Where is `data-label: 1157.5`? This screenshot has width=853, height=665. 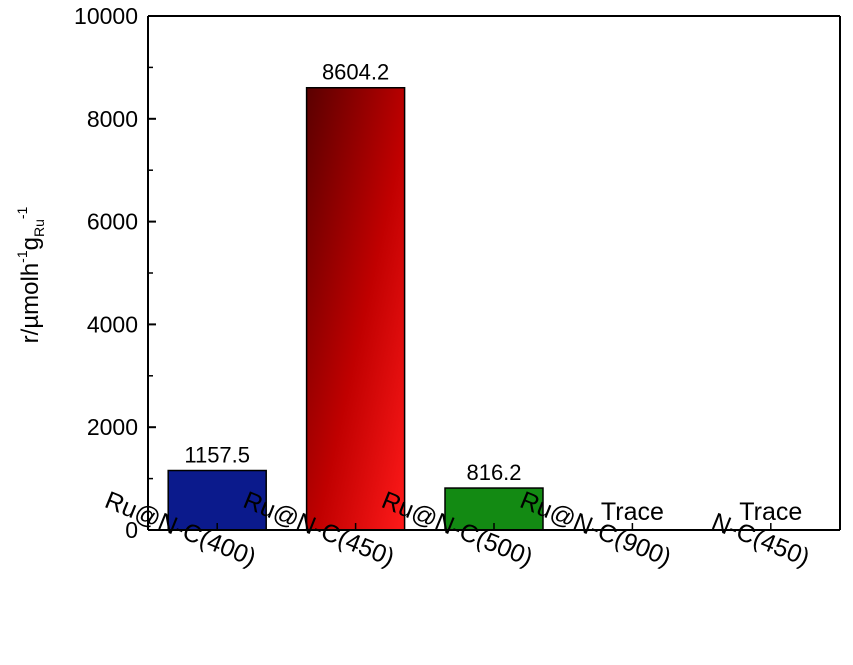 data-label: 1157.5 is located at coordinates (217, 455).